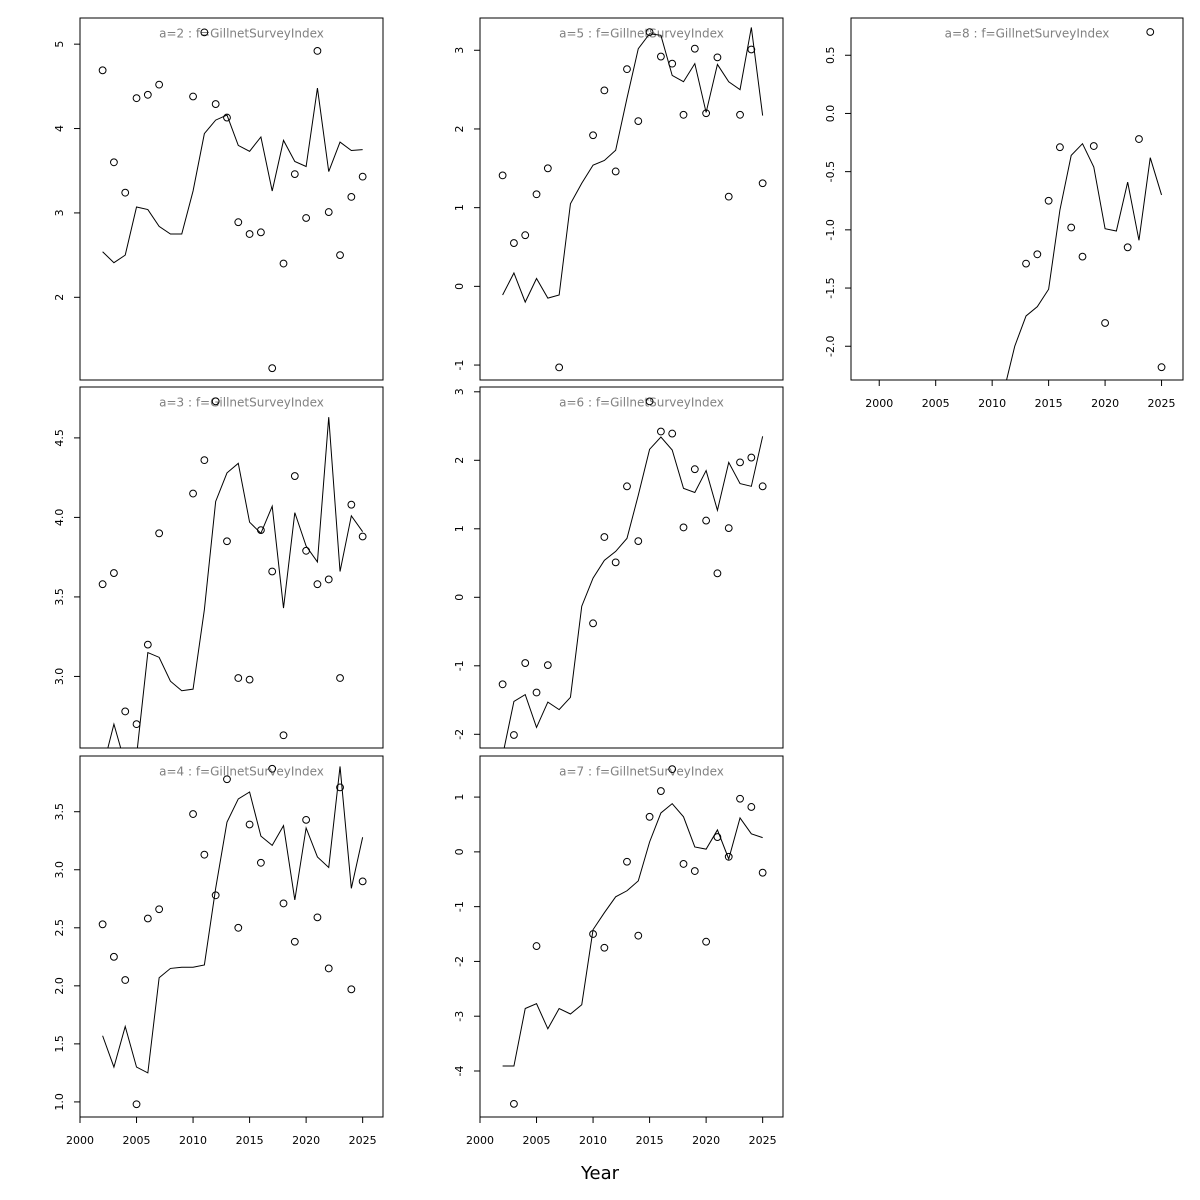  I want to click on y-tick-label: 3.5, so click(59, 597).